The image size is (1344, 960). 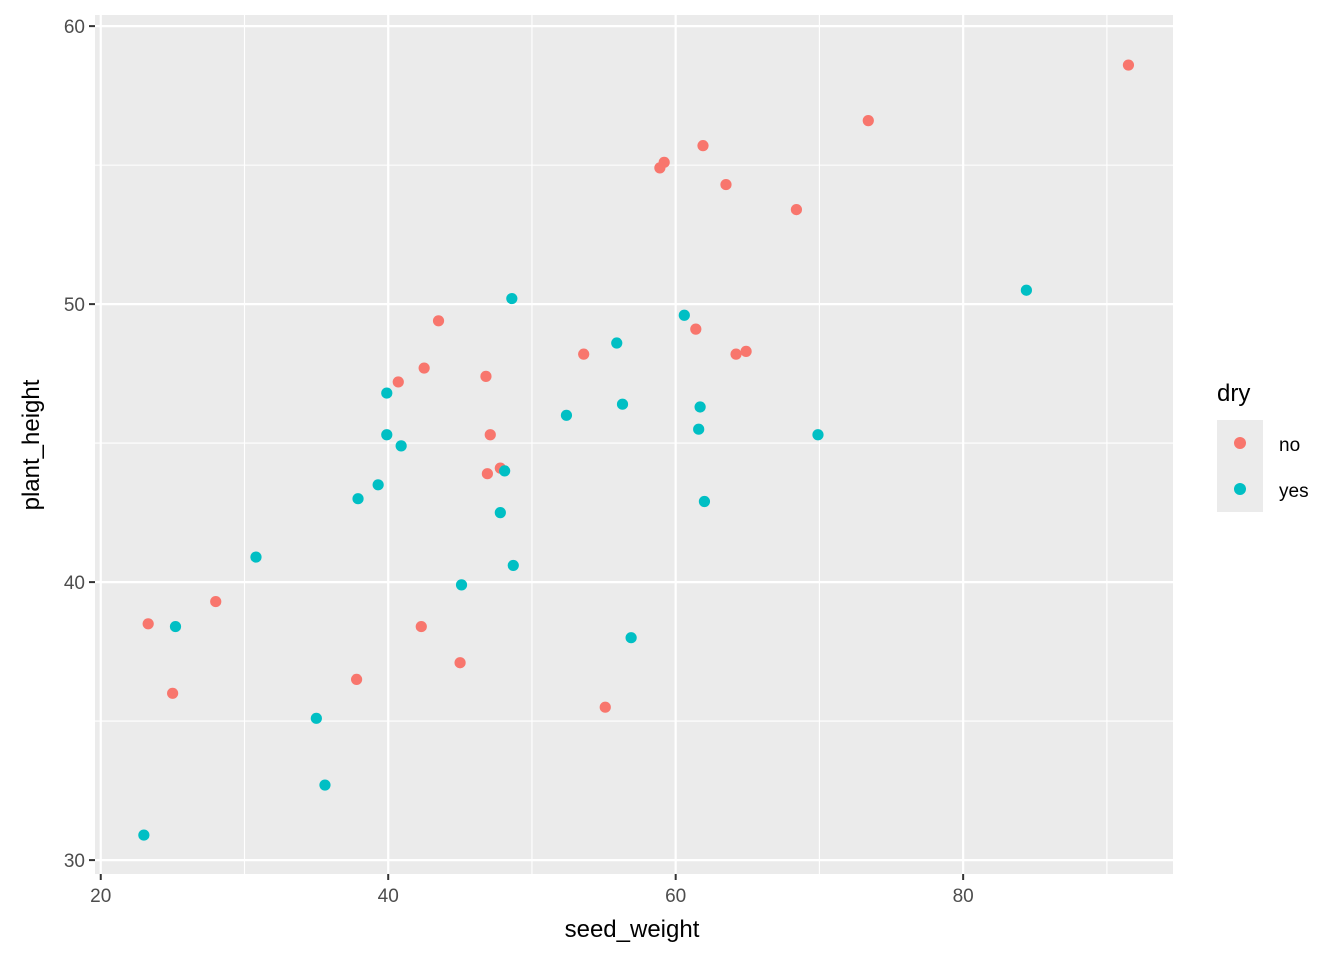 I want to click on y-tick-label: 40, so click(x=74, y=583).